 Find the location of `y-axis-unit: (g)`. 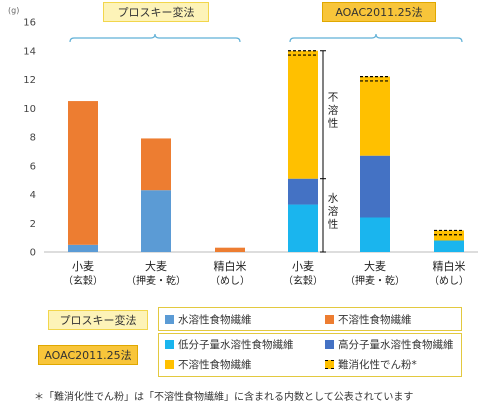

y-axis-unit: (g) is located at coordinates (14, 10).